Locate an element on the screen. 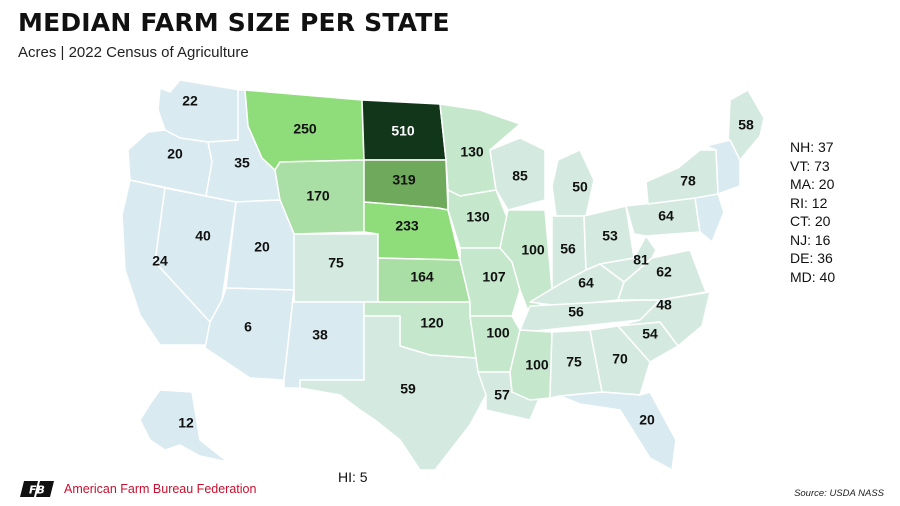 The image size is (900, 506). logo-text: FB is located at coordinates (37, 490).